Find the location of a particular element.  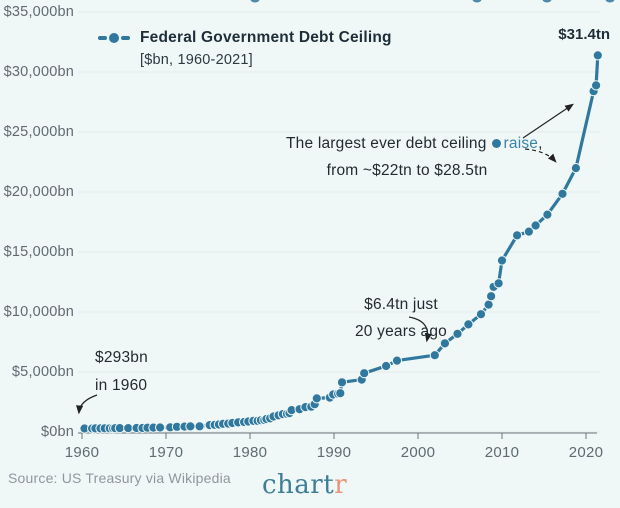

arrow-to-22tn-point is located at coordinates (540, 155).